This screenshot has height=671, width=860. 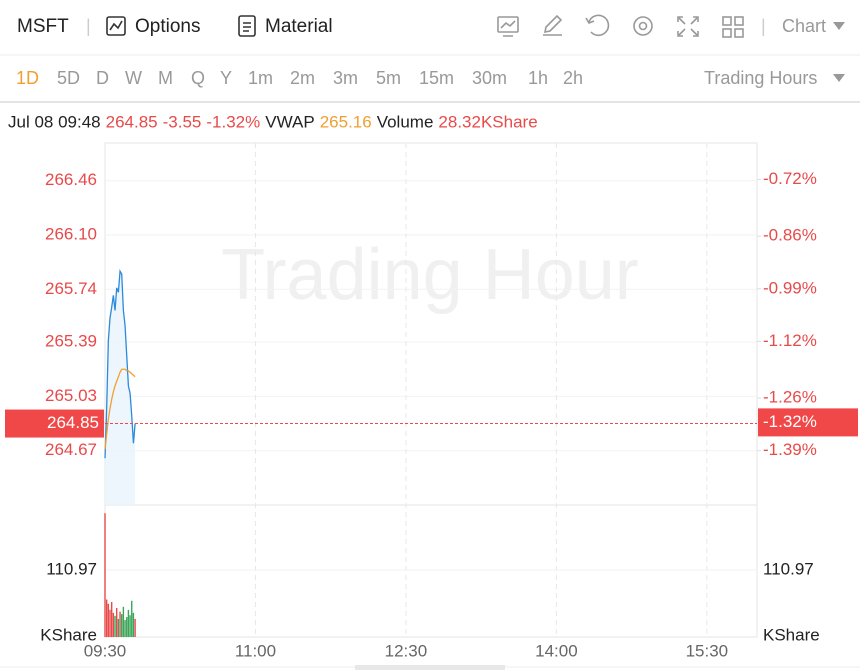 I want to click on chart-menu: Chart, so click(x=804, y=26).